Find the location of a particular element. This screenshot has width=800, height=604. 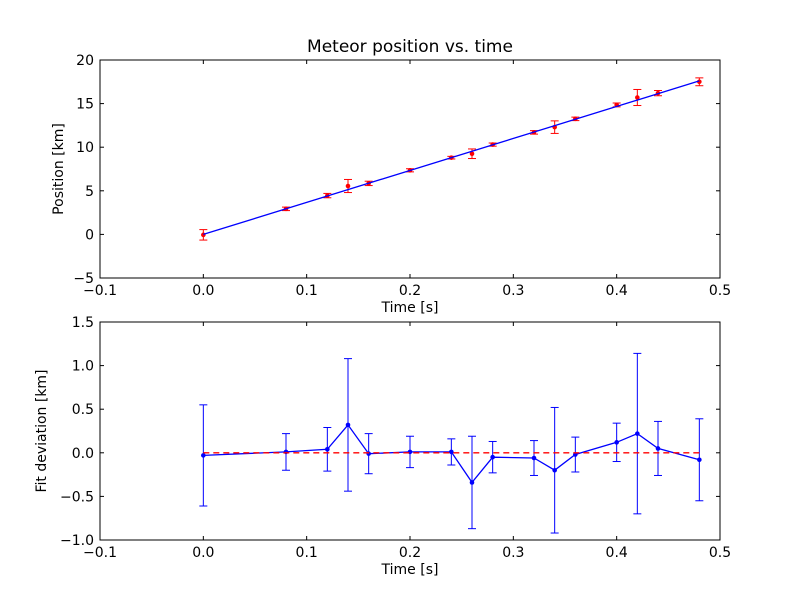

panel1-xtick-label: 0.0 is located at coordinates (203, 291).